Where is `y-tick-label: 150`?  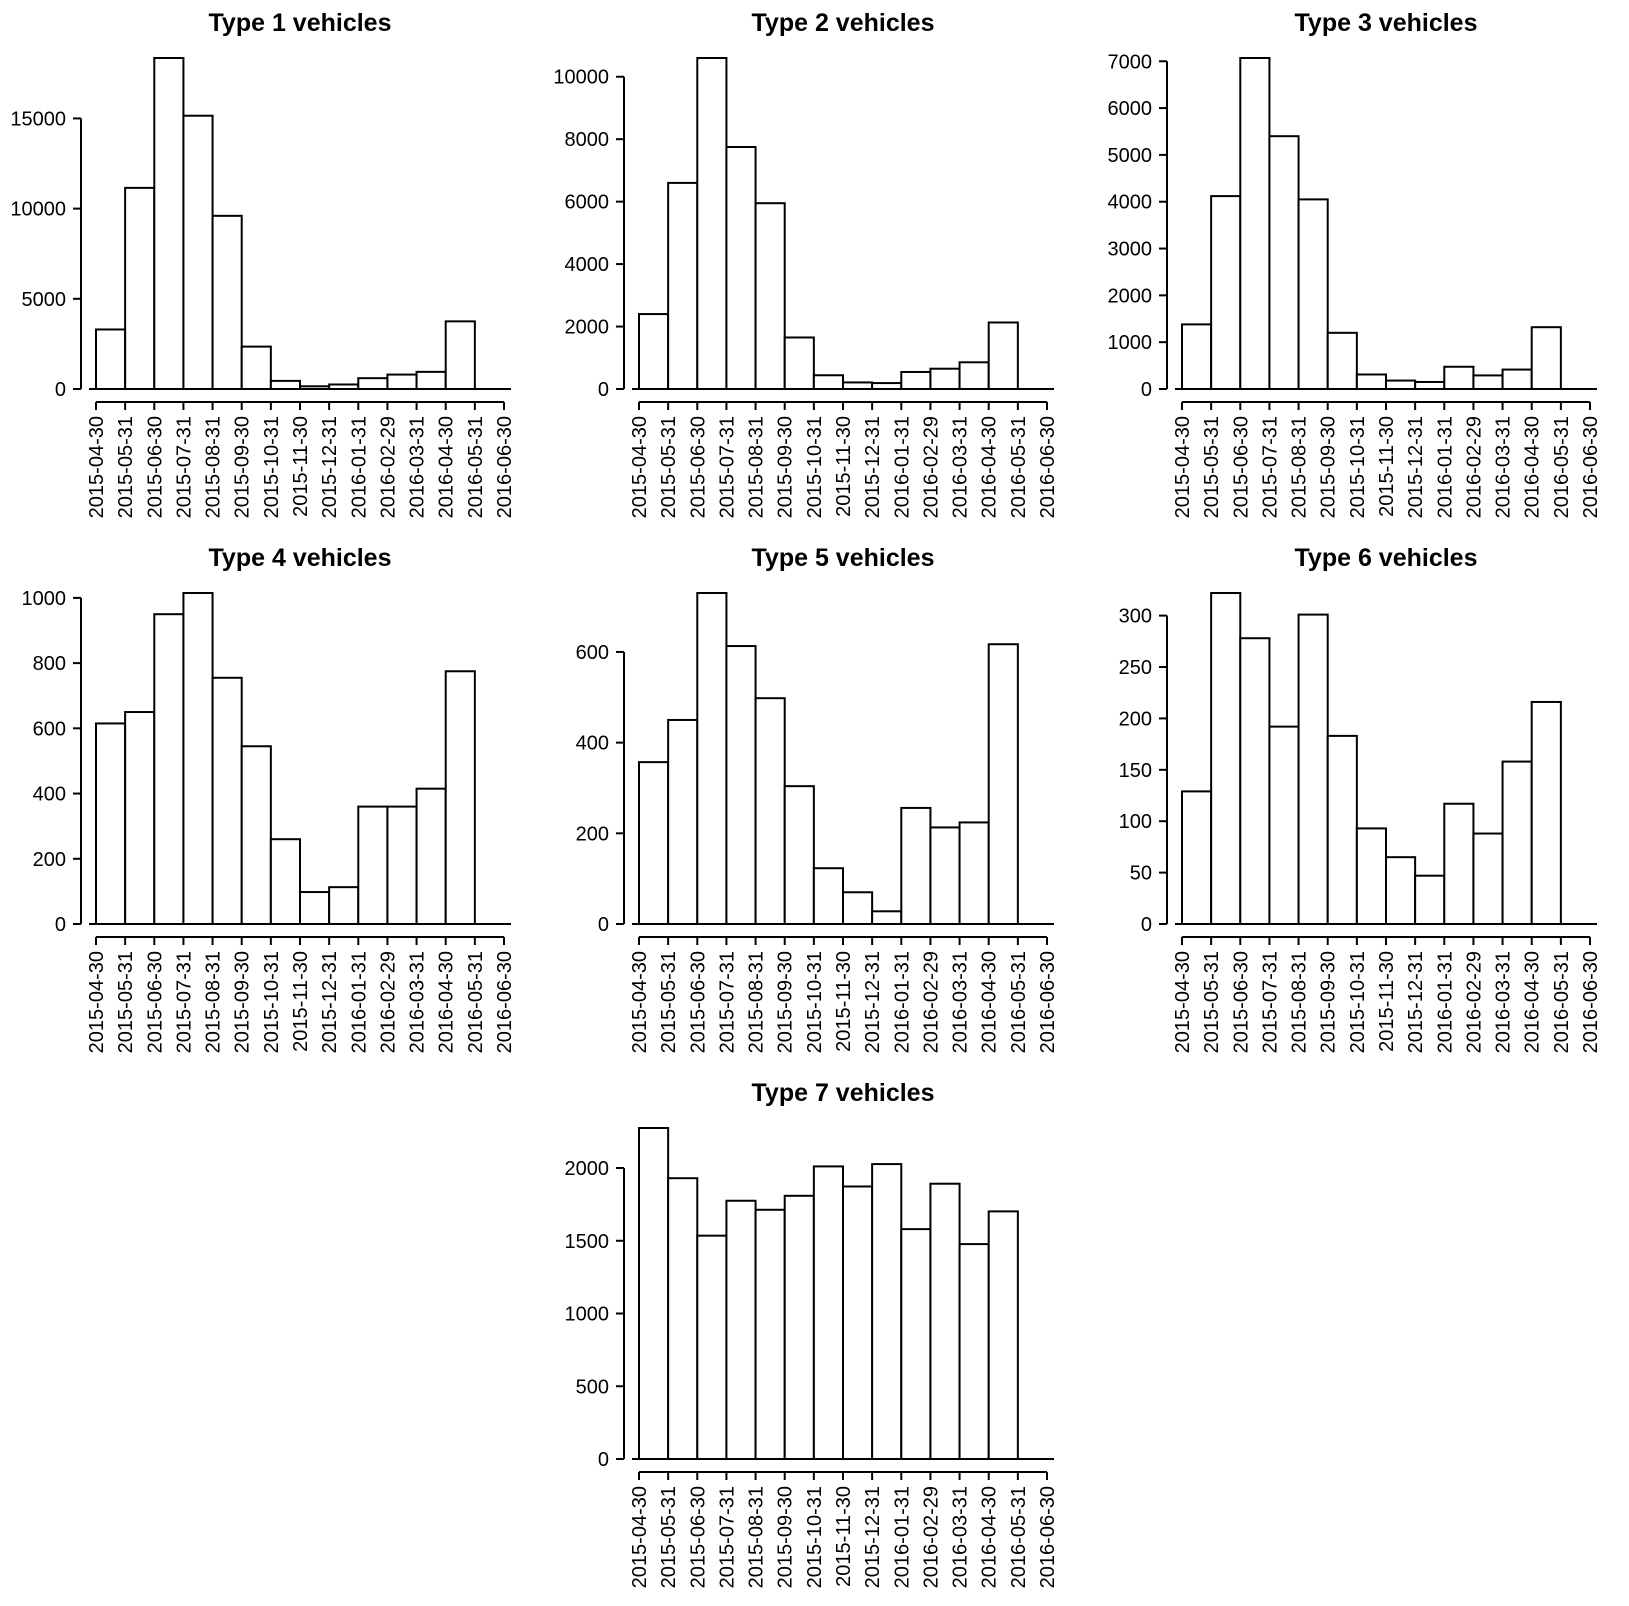 y-tick-label: 150 is located at coordinates (1135, 771).